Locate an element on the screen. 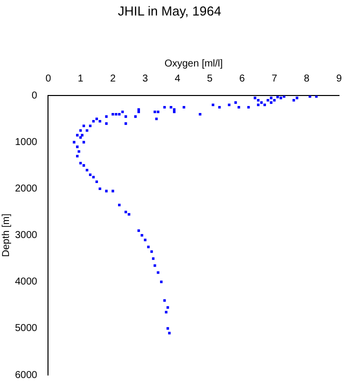 This screenshot has width=345, height=384. y-tick-label: 3000 is located at coordinates (26, 236).